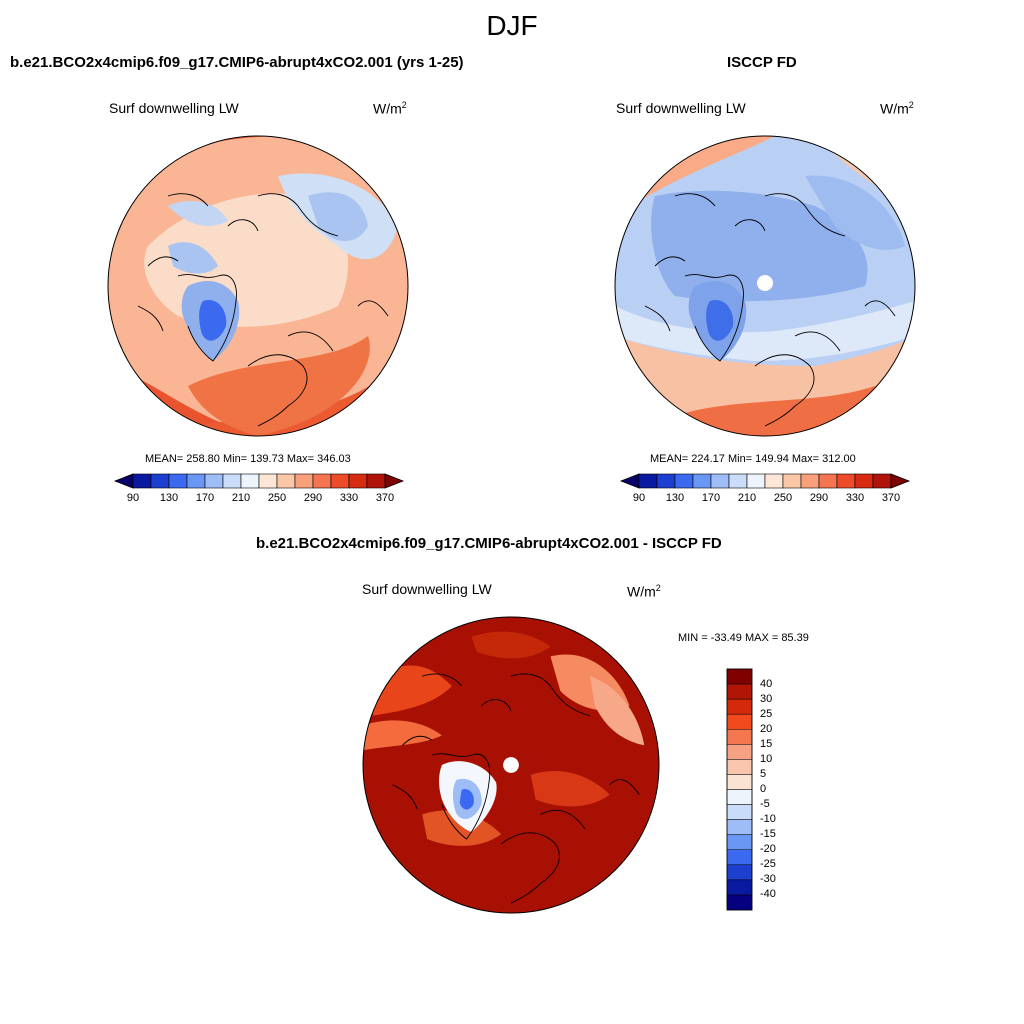 The width and height of the screenshot is (1024, 1024). I want to click on diff-unit: W/m2, so click(644, 591).